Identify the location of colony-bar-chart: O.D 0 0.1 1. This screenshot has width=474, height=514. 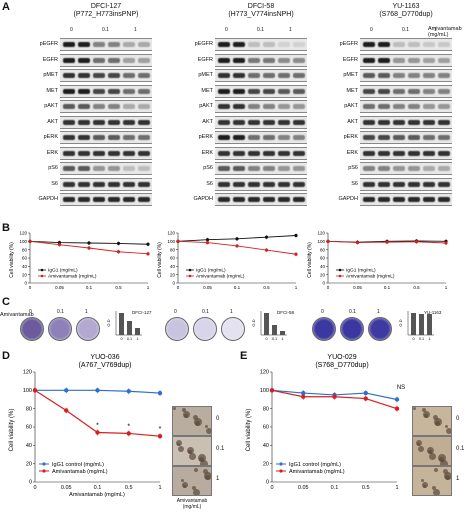
(269, 326).